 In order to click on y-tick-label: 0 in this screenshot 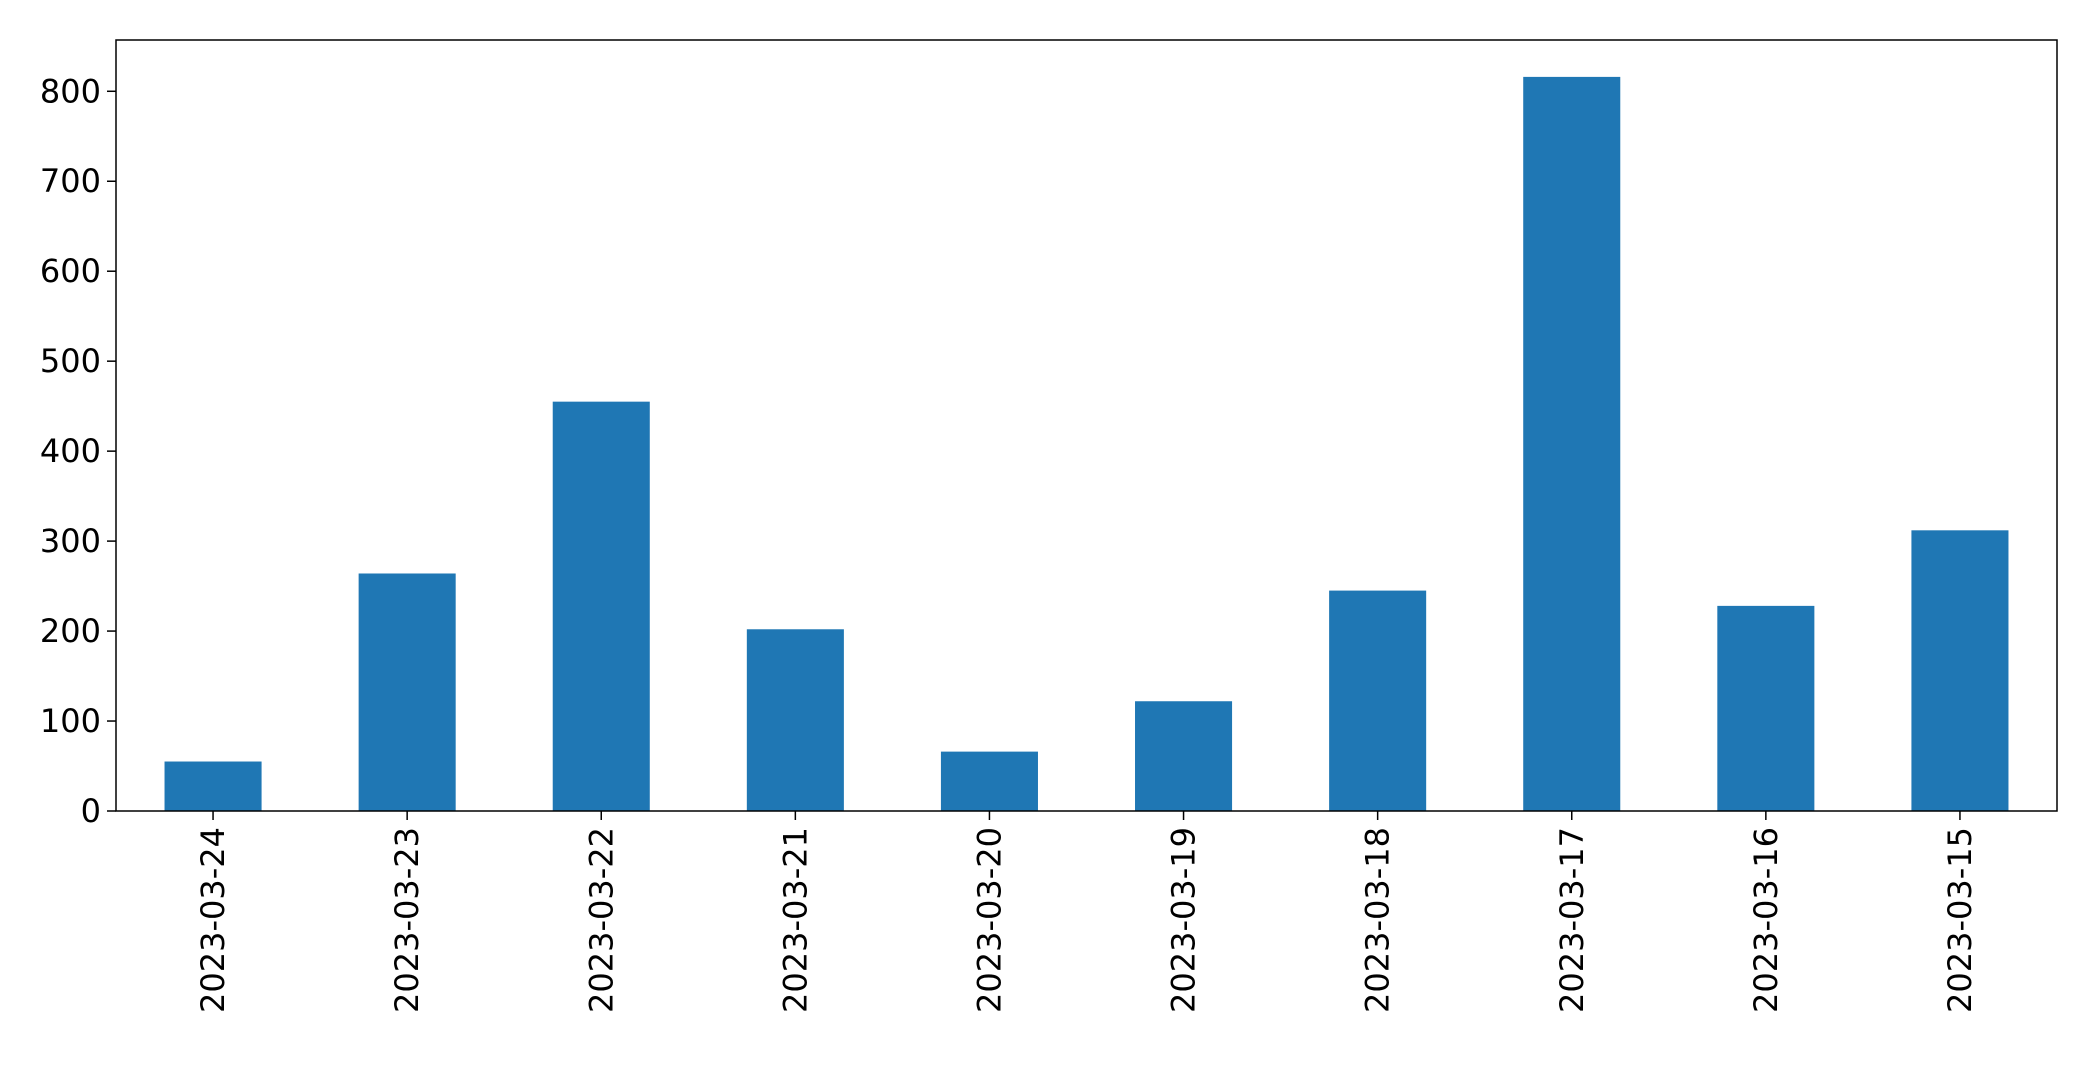, I will do `click(91, 811)`.